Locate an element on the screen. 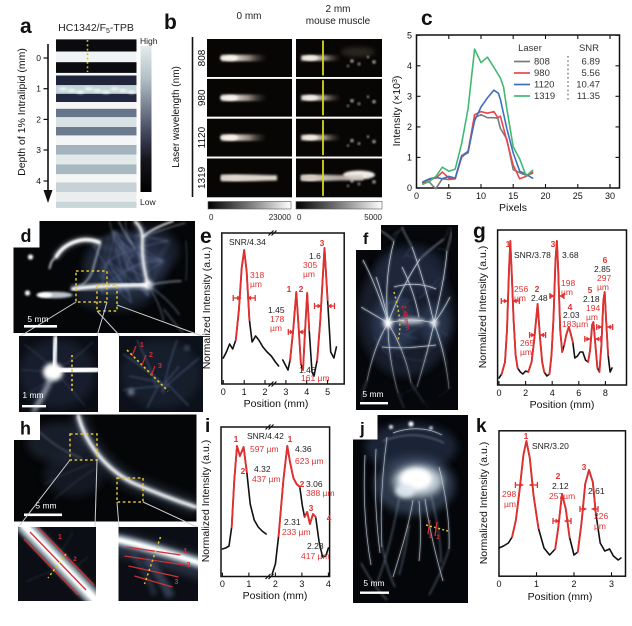 The width and height of the screenshot is (632, 626). svg-text: 11.35 is located at coordinates (588, 96).